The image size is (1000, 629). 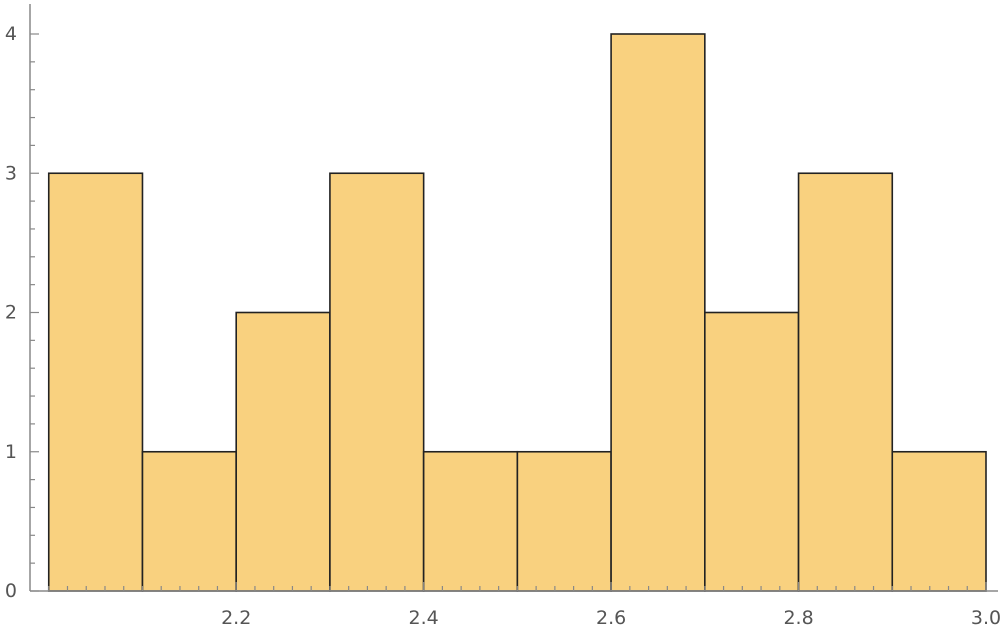 I want to click on x-tick-label: 2.4, so click(x=424, y=618).